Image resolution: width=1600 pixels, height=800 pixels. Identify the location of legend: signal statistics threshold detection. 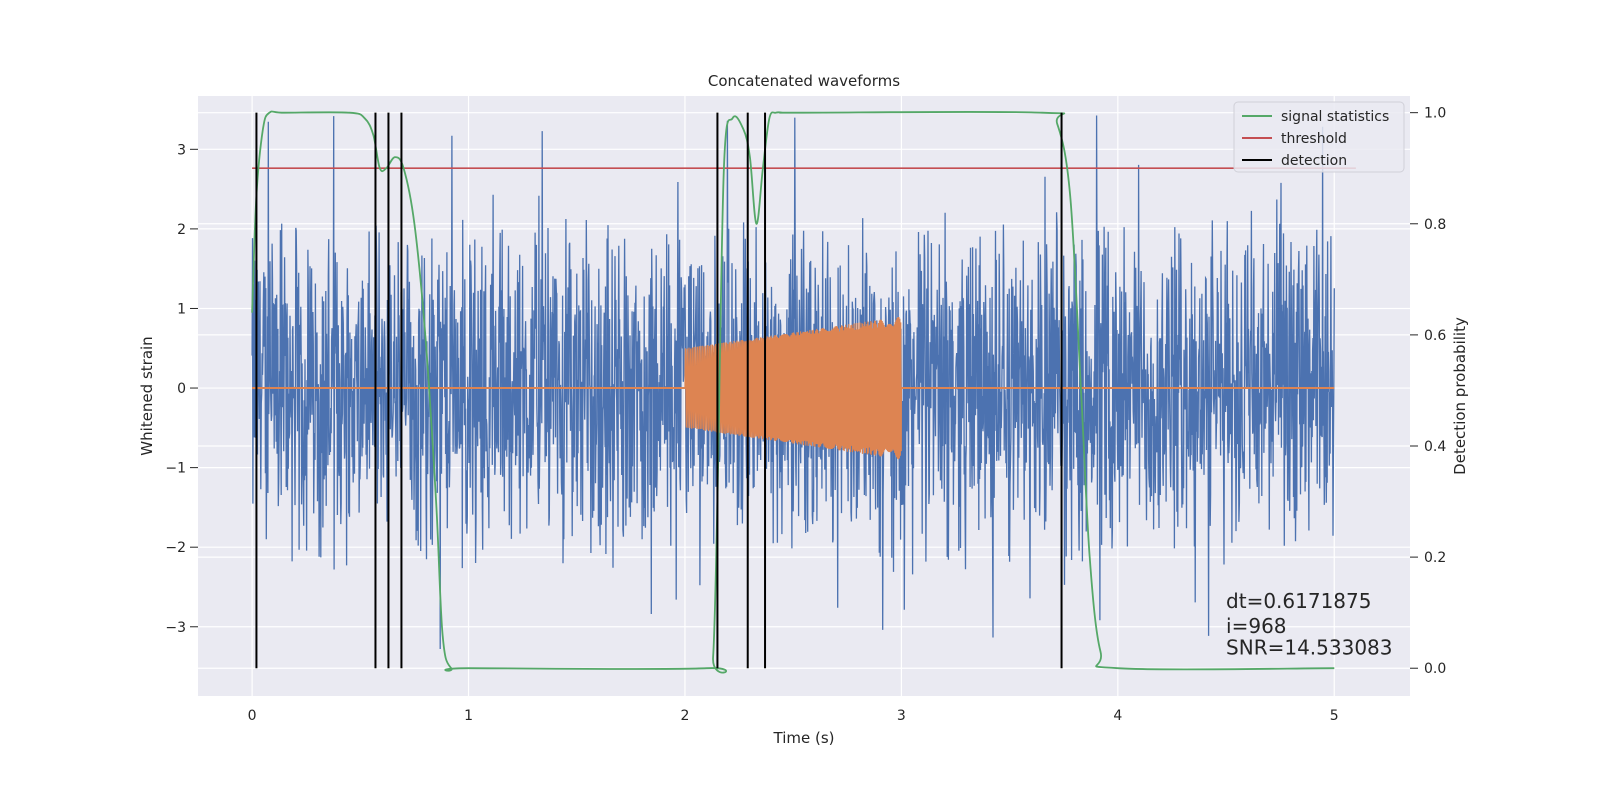
(1319, 137).